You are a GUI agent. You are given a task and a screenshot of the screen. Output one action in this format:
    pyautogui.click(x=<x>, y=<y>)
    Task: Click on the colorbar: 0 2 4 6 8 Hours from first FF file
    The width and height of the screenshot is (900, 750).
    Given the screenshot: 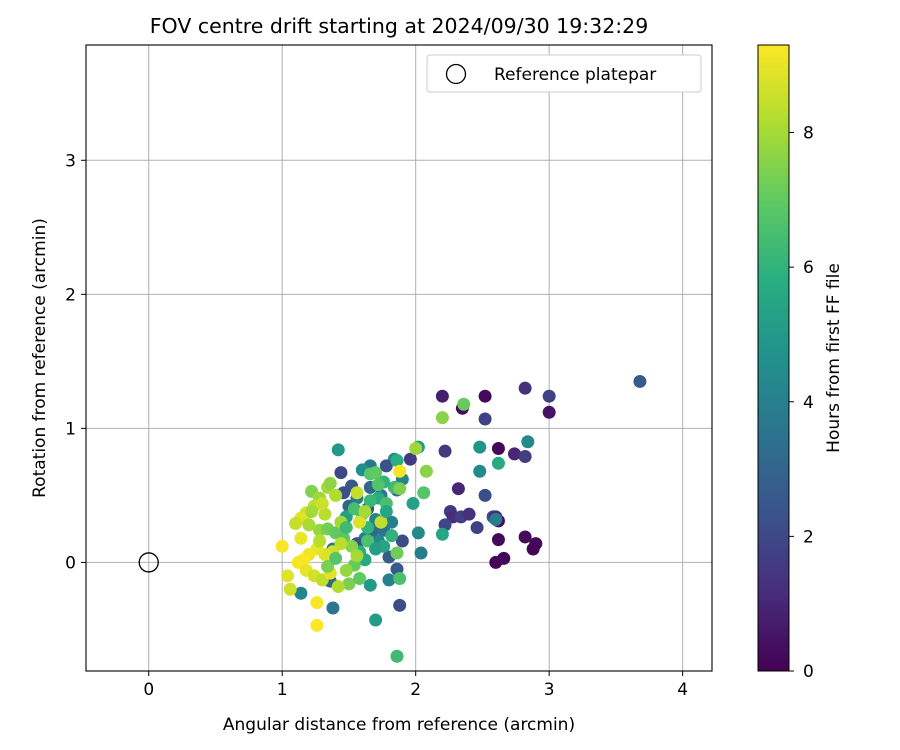 What is the action you would take?
    pyautogui.click(x=800, y=363)
    